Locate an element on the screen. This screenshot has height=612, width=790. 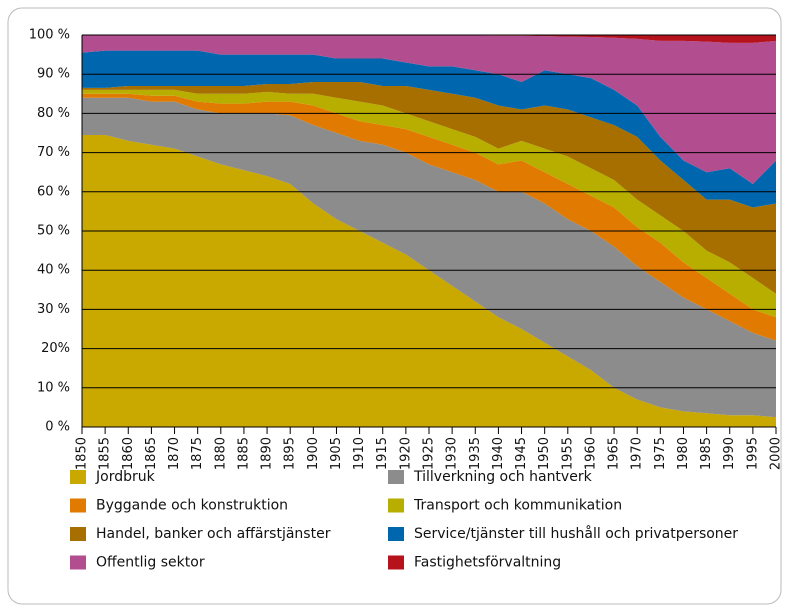
x-tick-label: 1870 is located at coordinates (174, 453).